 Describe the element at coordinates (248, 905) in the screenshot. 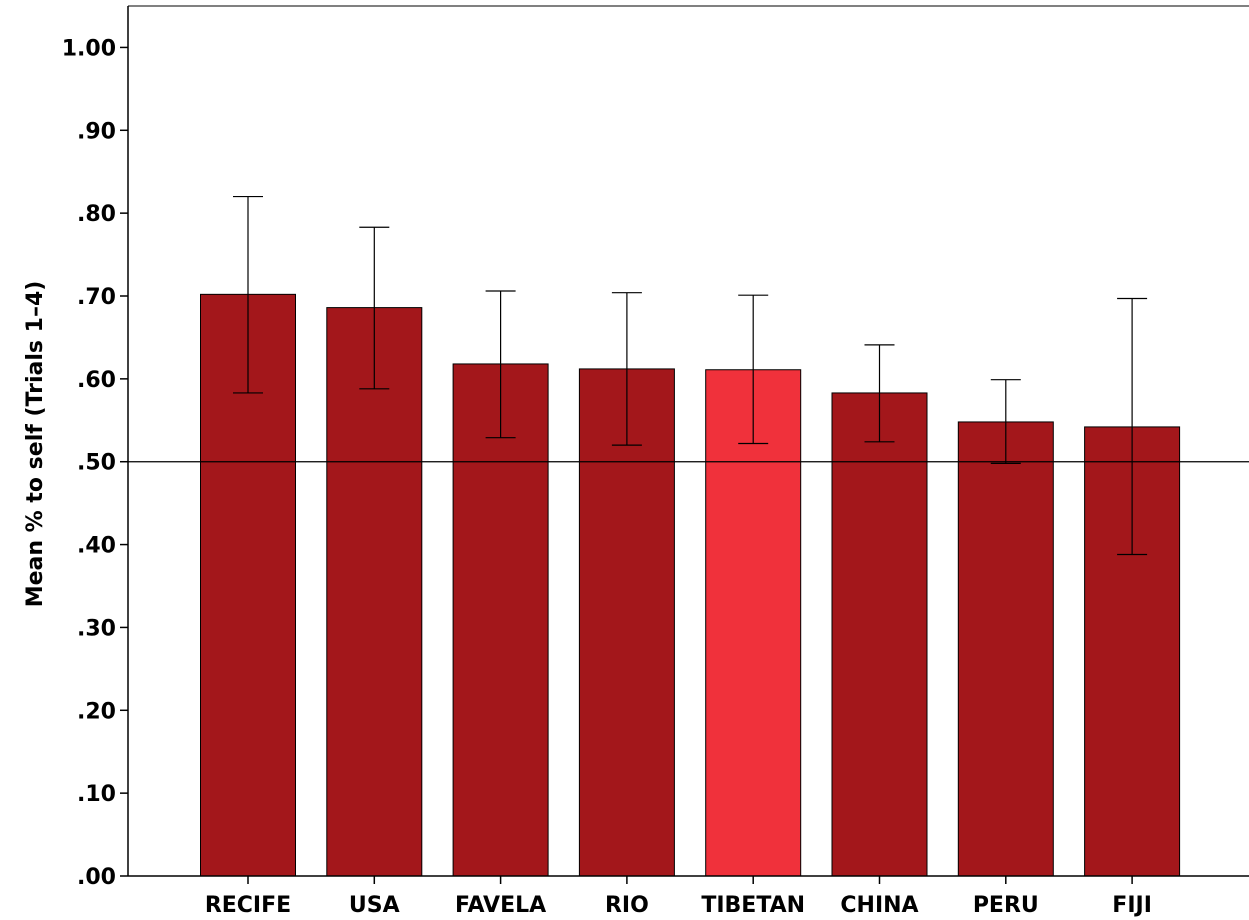

I see `x-tick-label: RECIFE` at that location.